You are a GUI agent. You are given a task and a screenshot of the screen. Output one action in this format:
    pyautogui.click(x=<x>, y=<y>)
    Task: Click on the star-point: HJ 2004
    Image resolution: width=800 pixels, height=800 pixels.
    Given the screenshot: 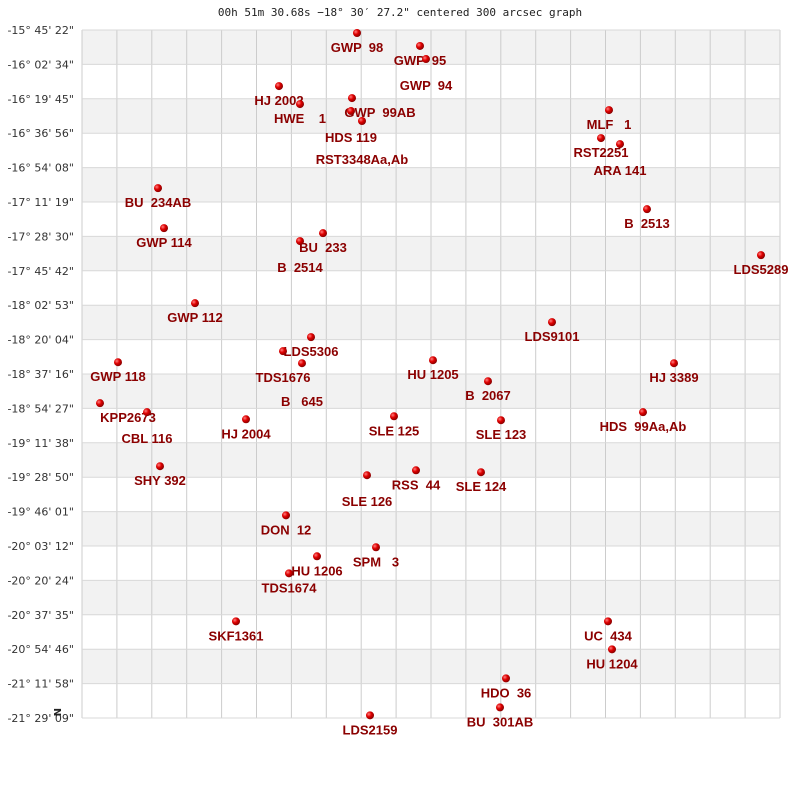 What is the action you would take?
    pyautogui.click(x=246, y=428)
    